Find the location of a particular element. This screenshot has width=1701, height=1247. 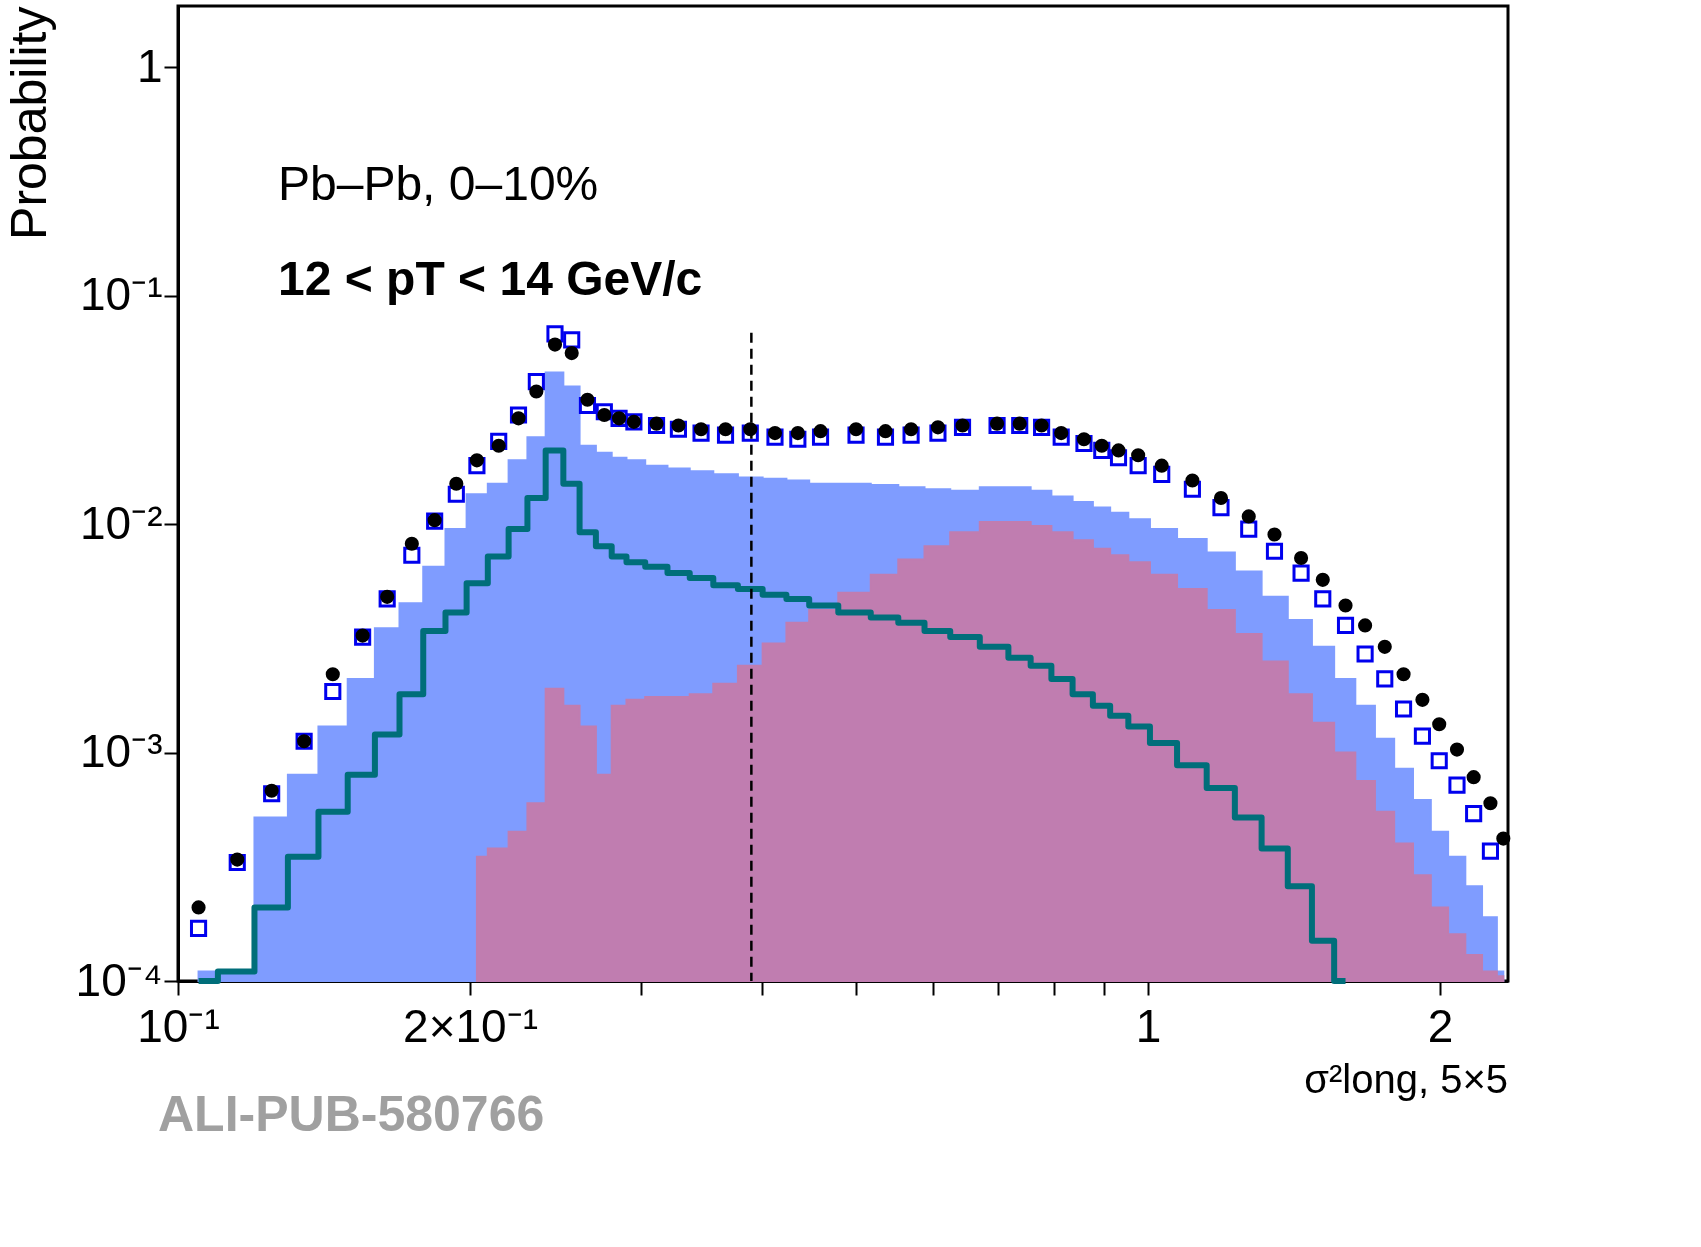

y-tick-label: 10⁻³ is located at coordinates (121, 751).